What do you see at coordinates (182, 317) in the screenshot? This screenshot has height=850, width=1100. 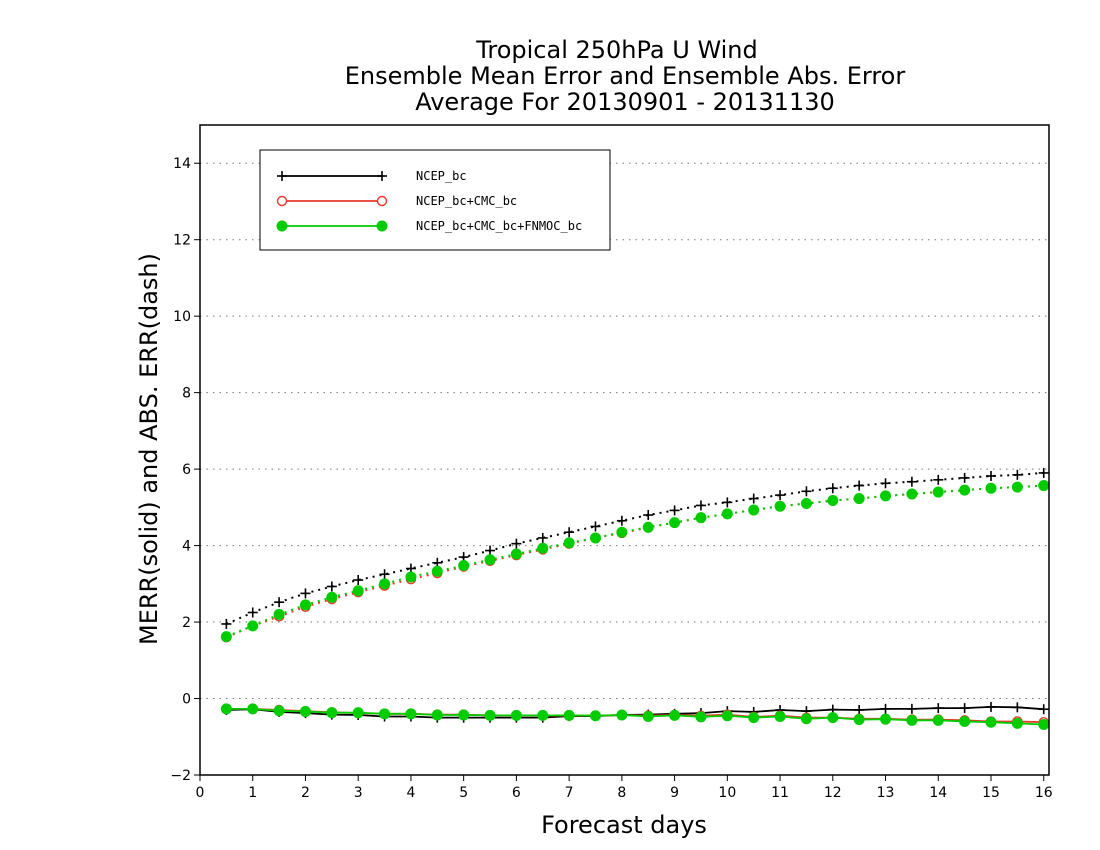 I see `ytick-label-6: 10` at bounding box center [182, 317].